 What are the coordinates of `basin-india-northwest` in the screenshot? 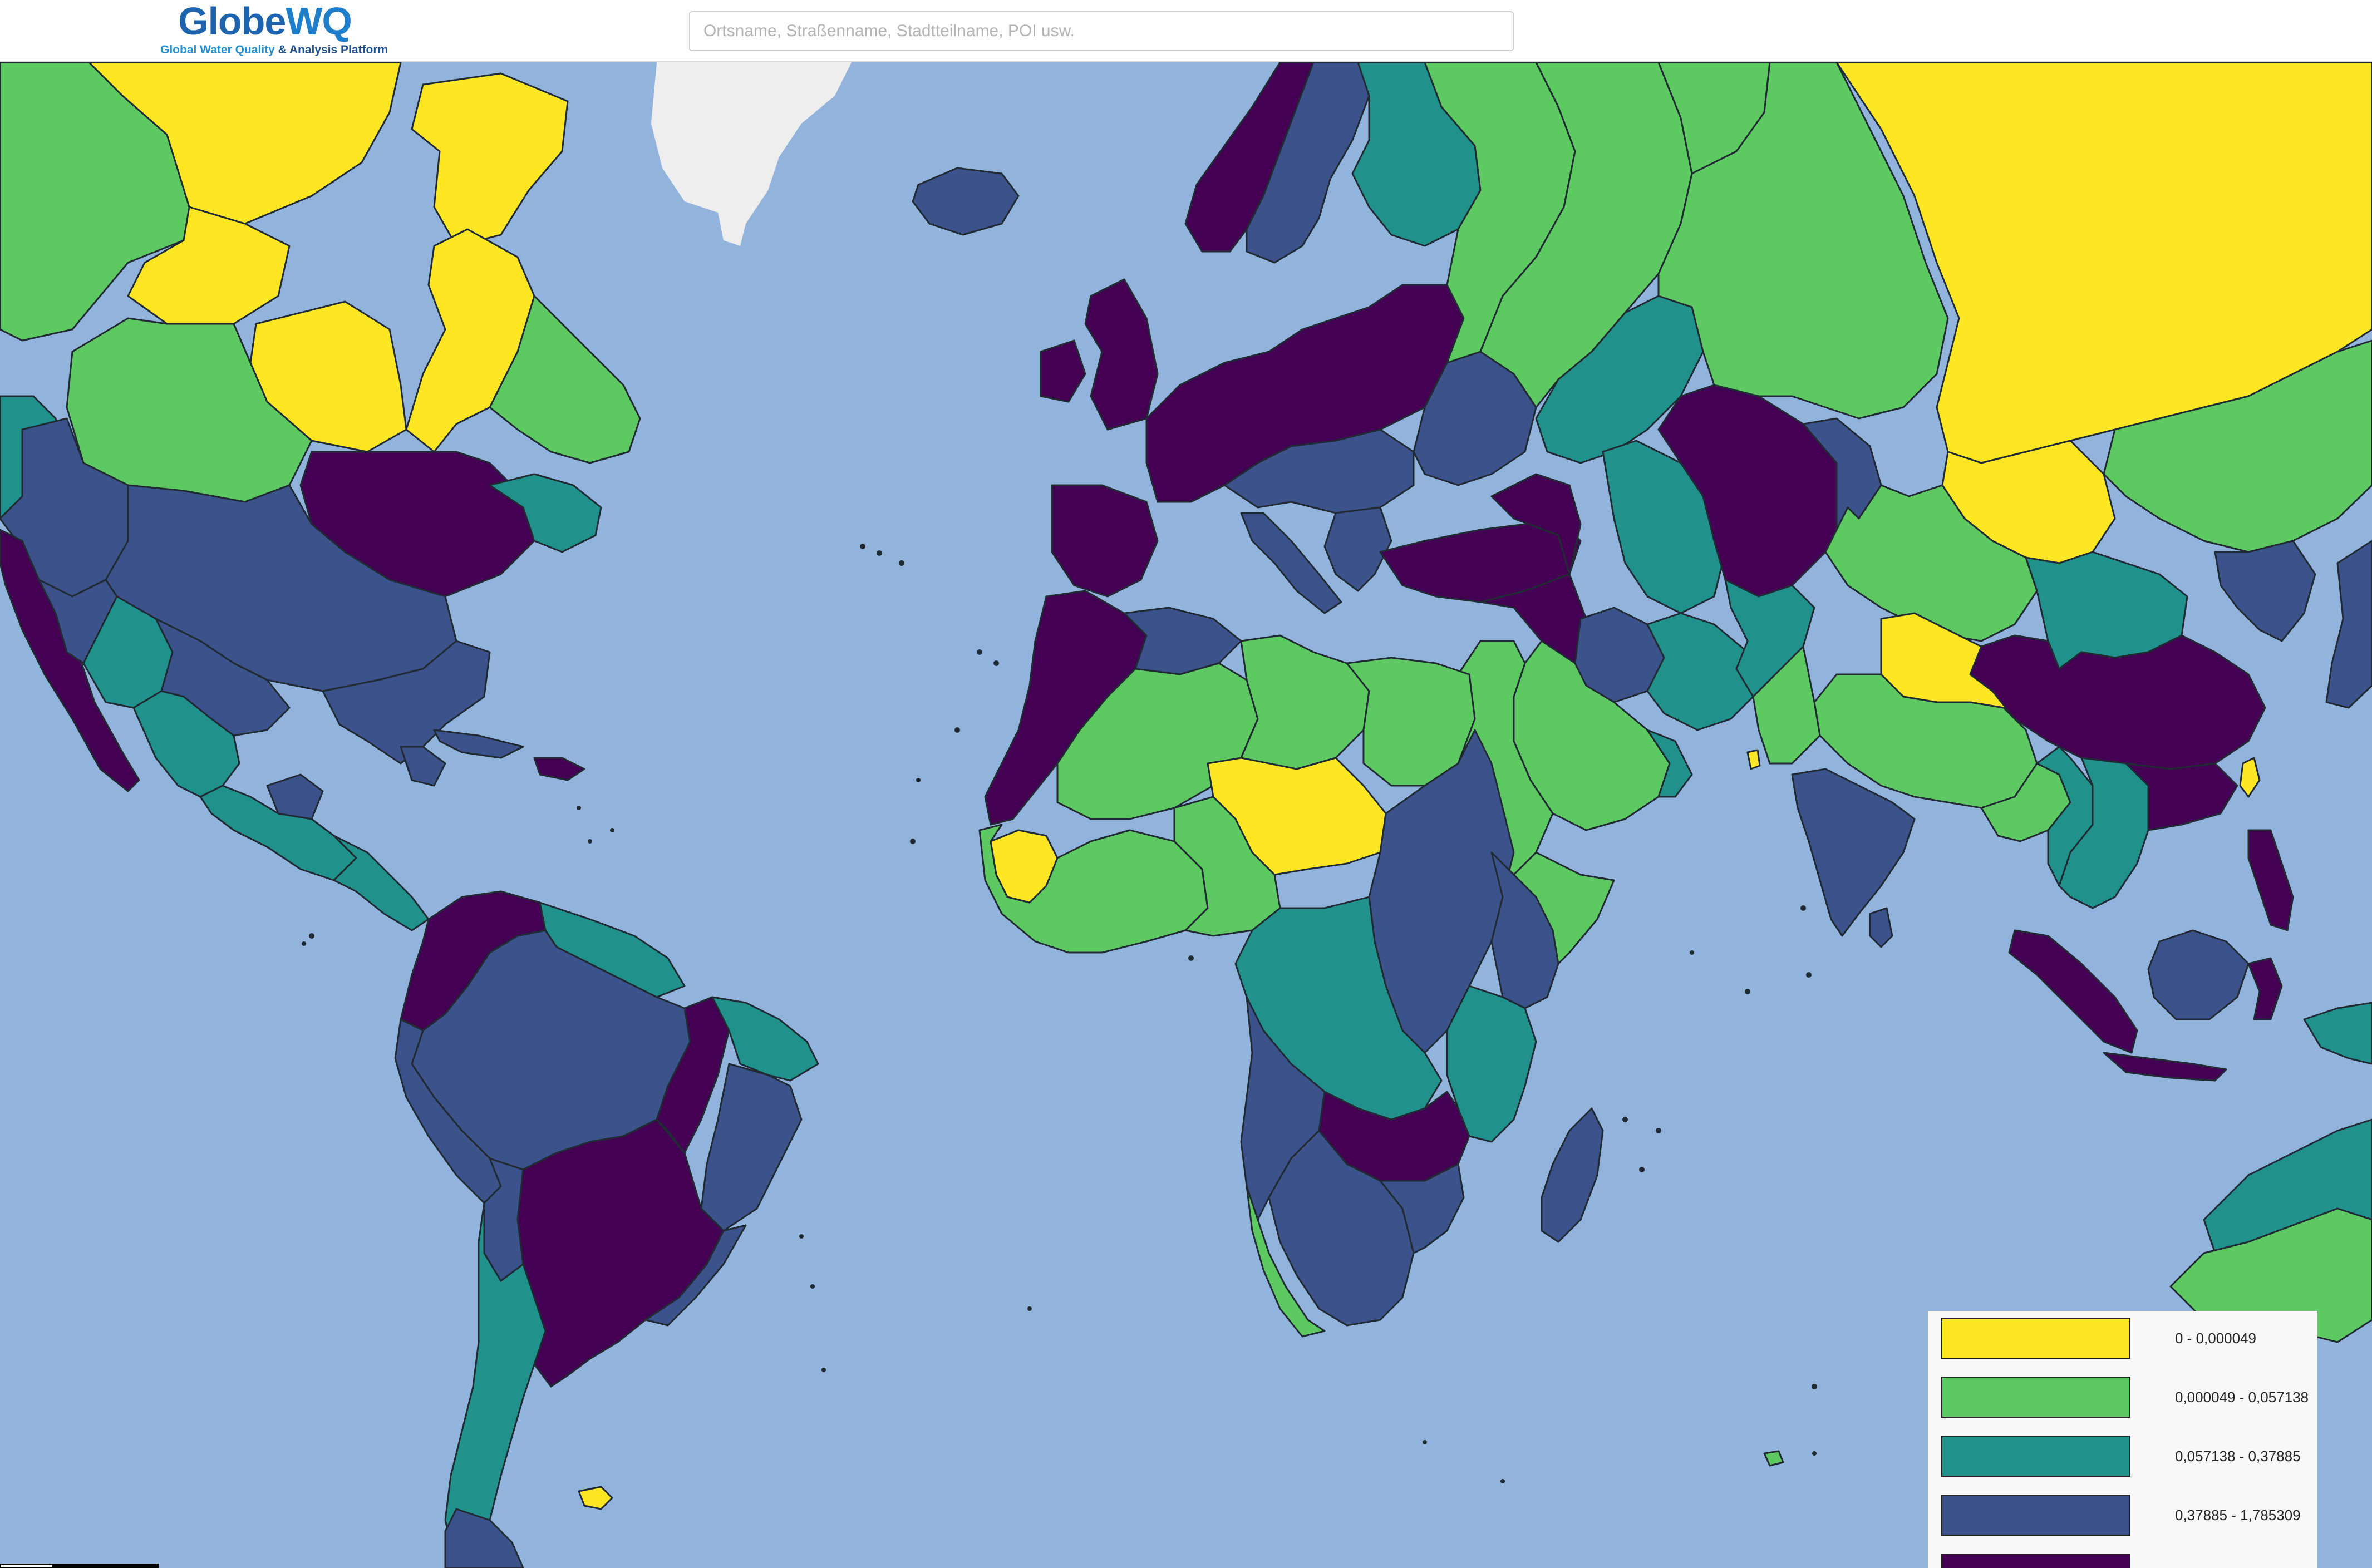 It's located at (1786, 705).